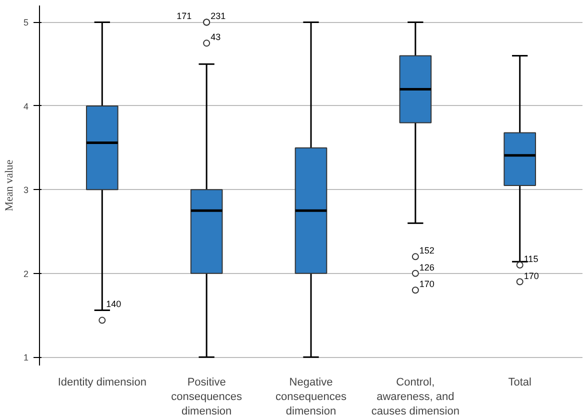 This screenshot has width=587, height=420. Describe the element at coordinates (207, 397) in the screenshot. I see `x-tick-label: Positive consequences dimension` at that location.